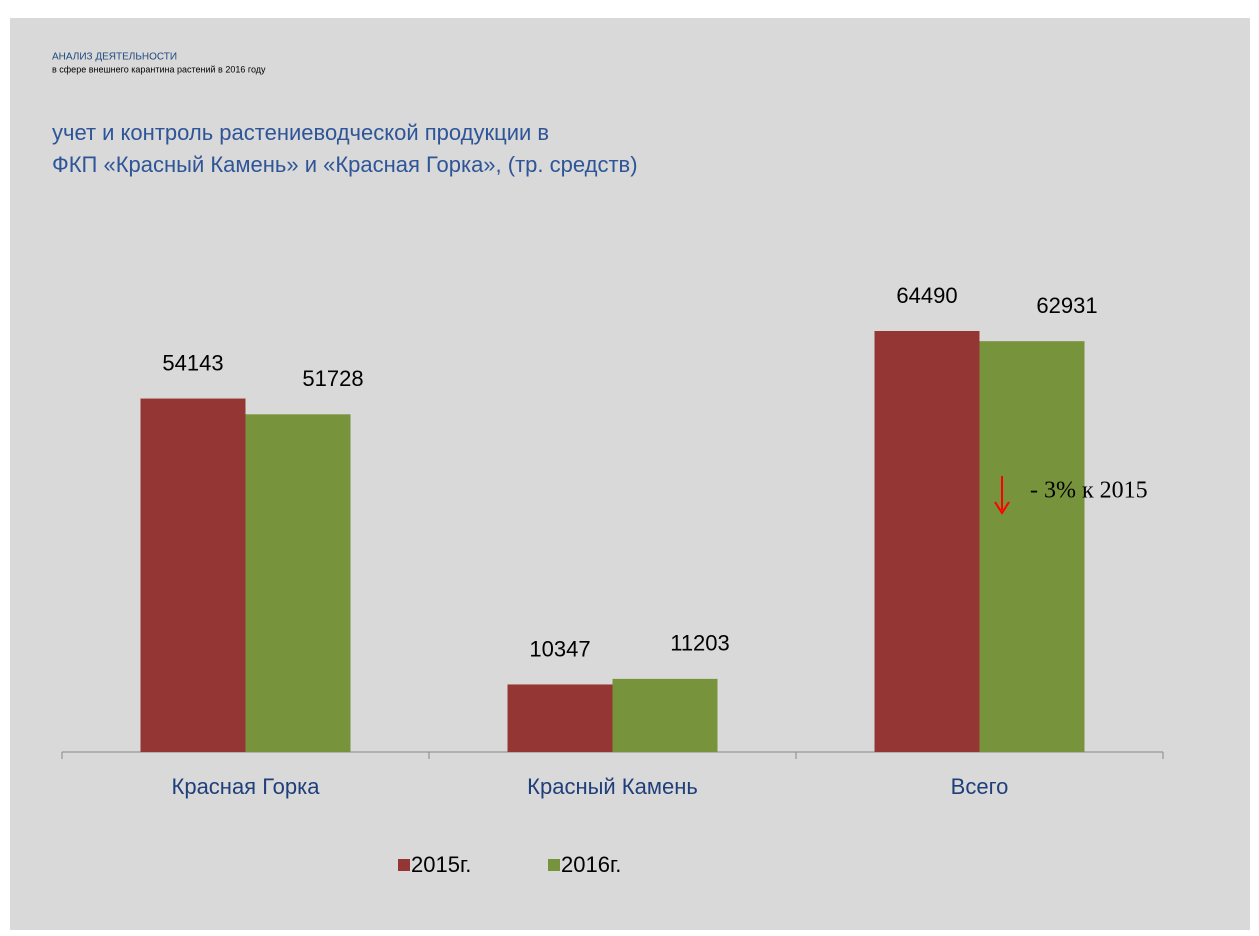  I want to click on data-label: 64490, so click(926, 295).